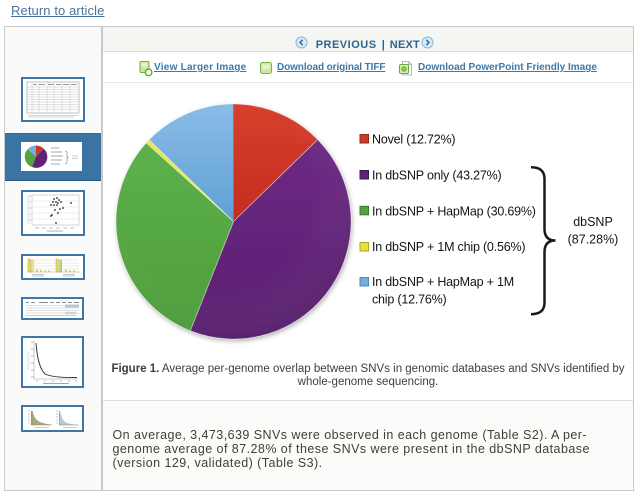  I want to click on svg-text: dbSNP, so click(593, 222).